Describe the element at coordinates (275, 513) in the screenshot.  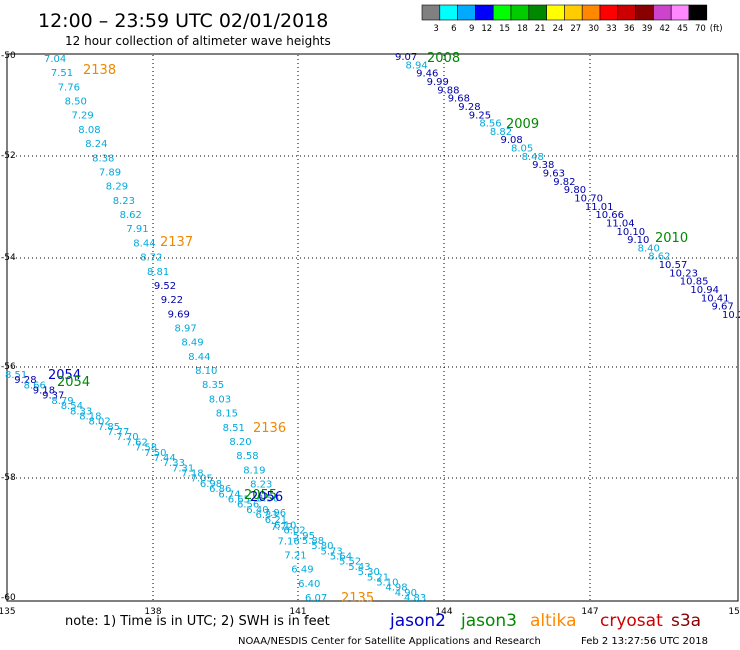
I see `wave-height-value: 7.96` at that location.